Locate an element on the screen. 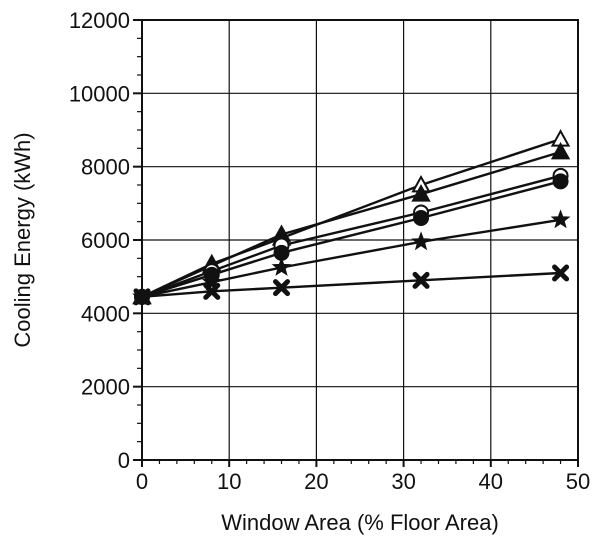 This screenshot has height=539, width=595. y-tick-label: 2000 is located at coordinates (105, 387).